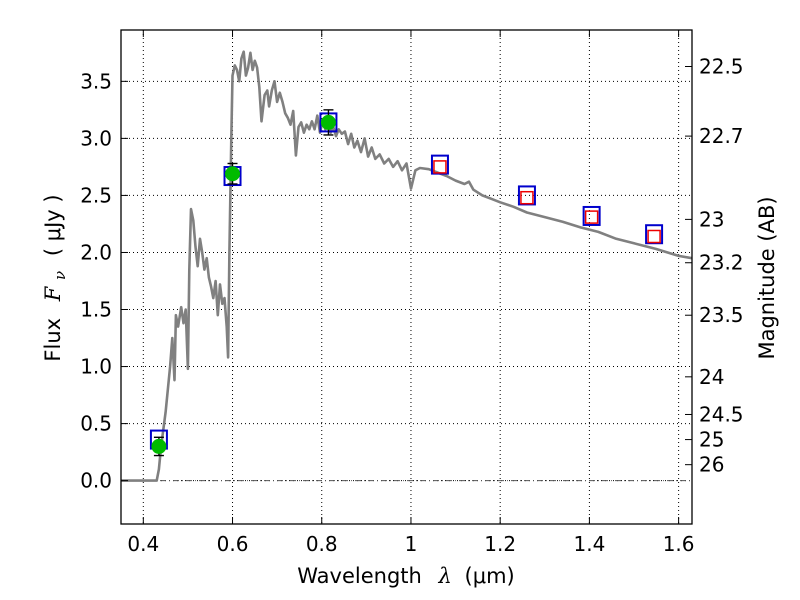 The height and width of the screenshot is (600, 800). I want to click on x-tick-label: 1.6, so click(679, 544).